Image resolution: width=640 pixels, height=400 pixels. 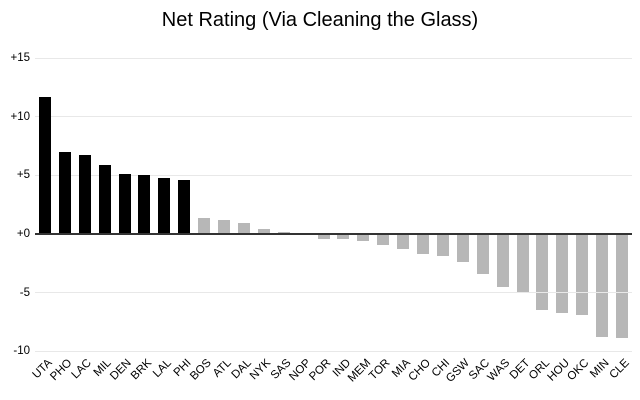 What do you see at coordinates (64, 192) in the screenshot?
I see `bar-PHO` at bounding box center [64, 192].